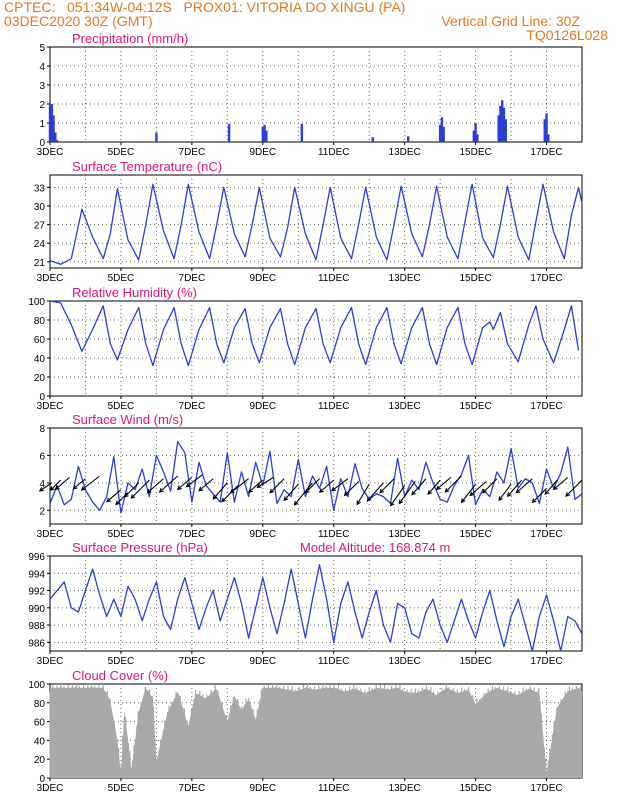  What do you see at coordinates (121, 406) in the screenshot?
I see `rh-xtick-label-1: 5DEC` at bounding box center [121, 406].